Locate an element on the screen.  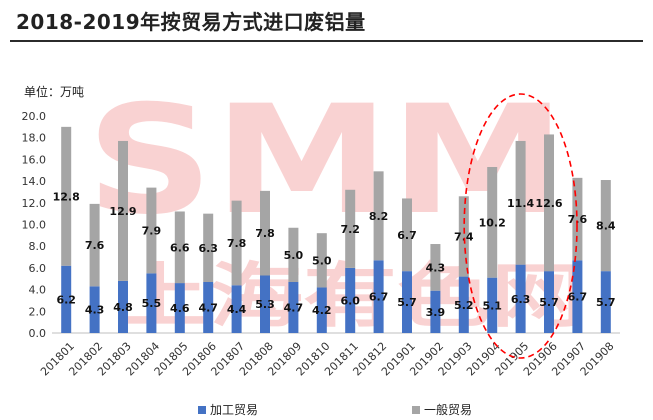
y-tick-label: 16.0 is located at coordinates (34, 159).